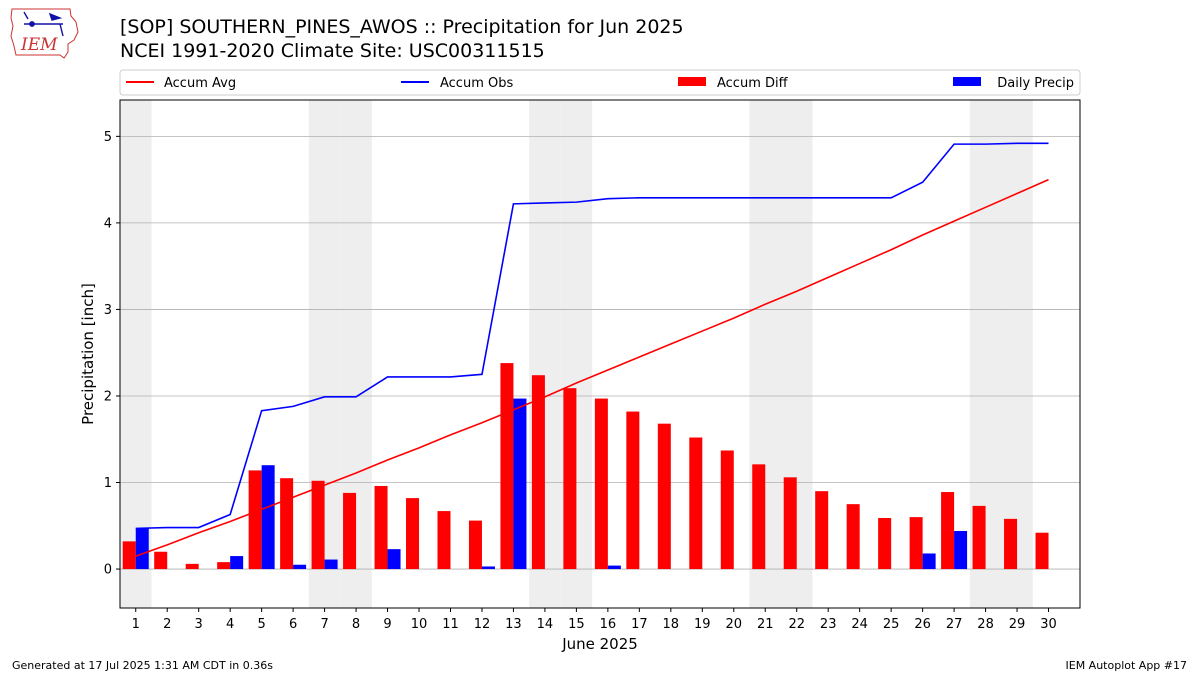  I want to click on x-tick-label: 25, so click(891, 624).